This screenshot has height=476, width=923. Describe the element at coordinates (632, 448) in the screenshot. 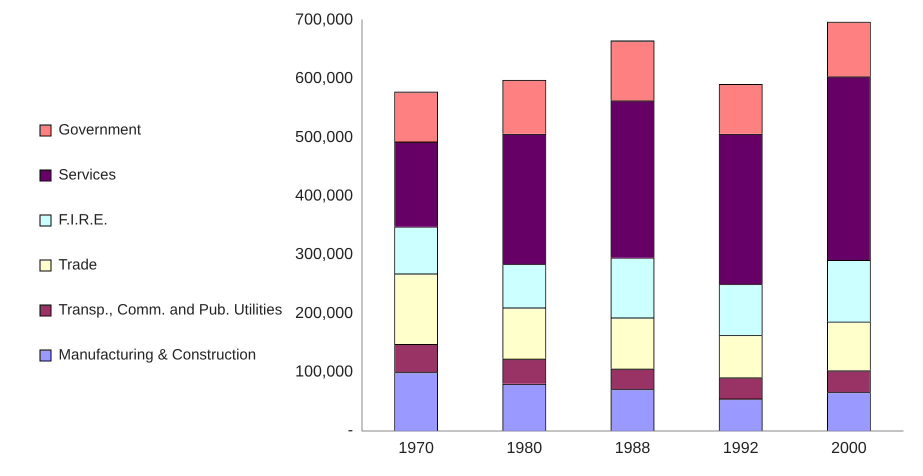

I see `x-tick-label: 1988` at that location.